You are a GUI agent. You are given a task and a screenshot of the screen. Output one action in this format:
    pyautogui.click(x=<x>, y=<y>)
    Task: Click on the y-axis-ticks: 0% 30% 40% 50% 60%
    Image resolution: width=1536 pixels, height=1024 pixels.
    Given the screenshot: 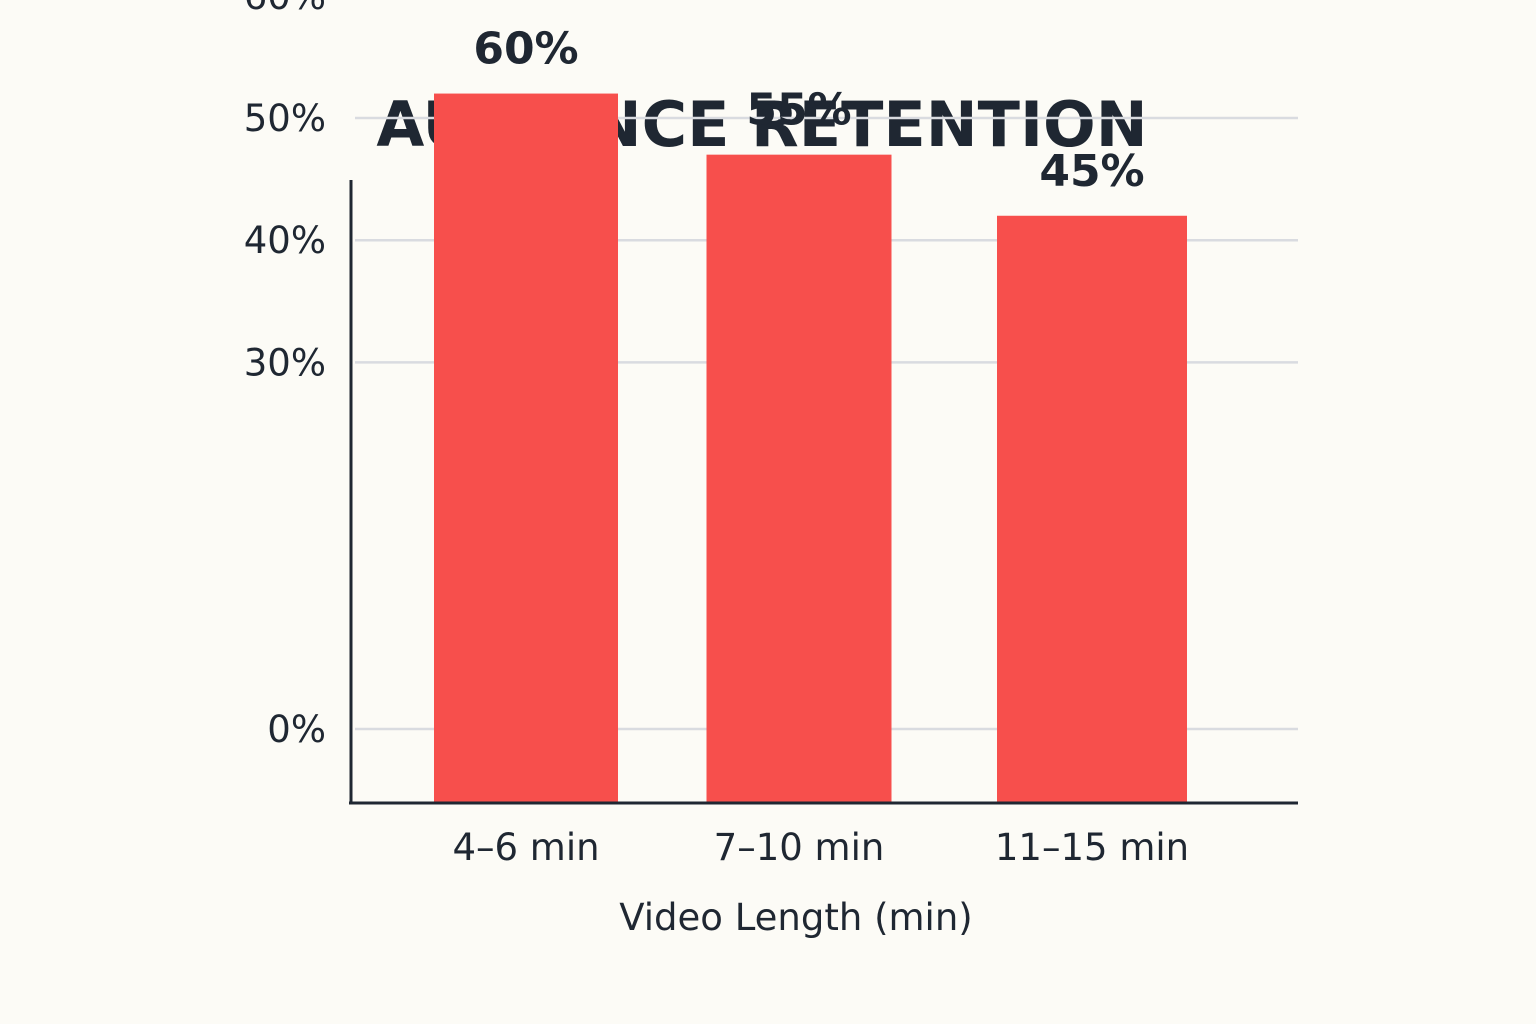 What is the action you would take?
    pyautogui.click(x=285, y=375)
    